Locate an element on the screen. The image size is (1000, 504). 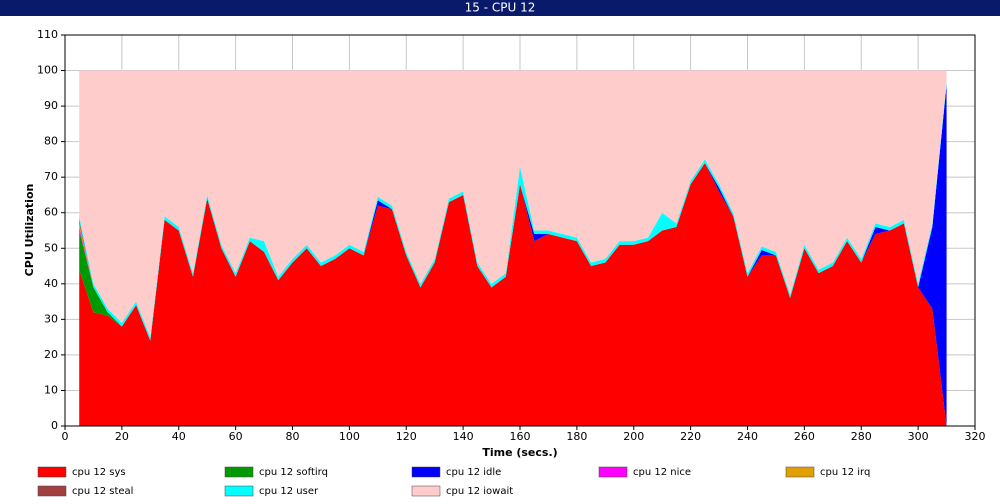
chart-title: 15 - CPU 12 is located at coordinates (500, 8).